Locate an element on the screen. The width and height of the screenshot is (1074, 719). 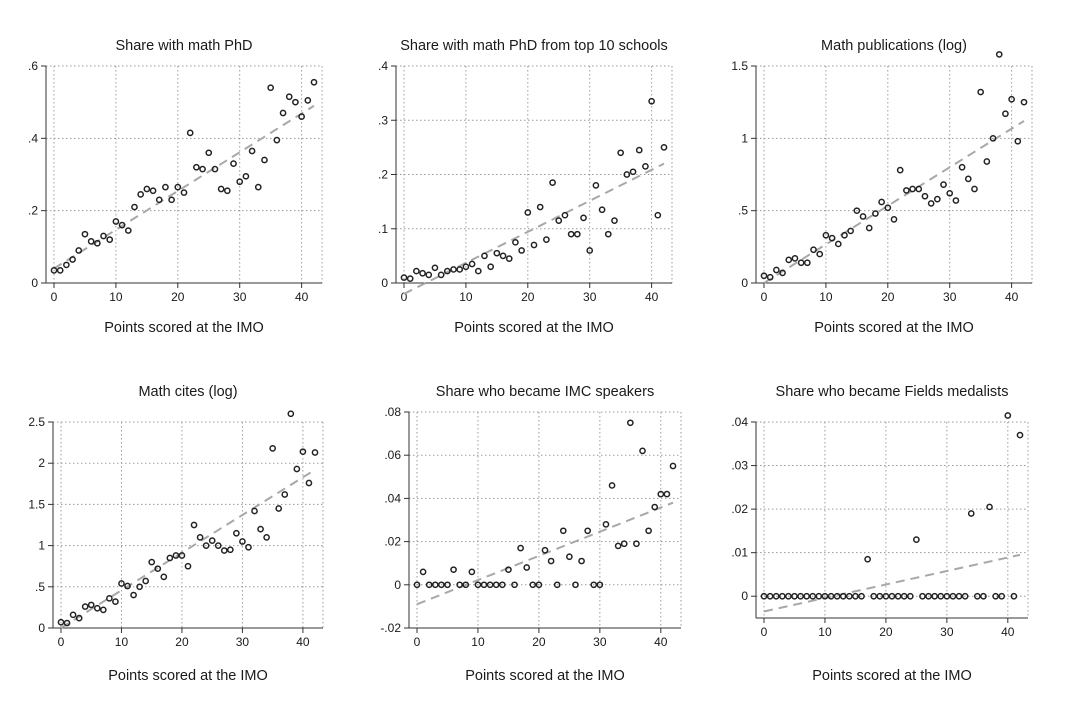
chart-title: Share with math PhD is located at coordinates (183, 46).